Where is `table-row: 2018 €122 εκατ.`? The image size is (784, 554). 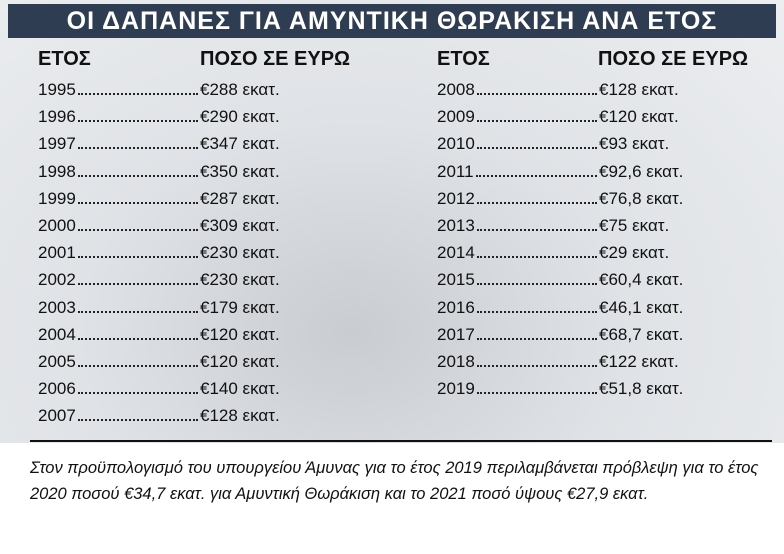 table-row: 2018 €122 εκατ. is located at coordinates (568, 364).